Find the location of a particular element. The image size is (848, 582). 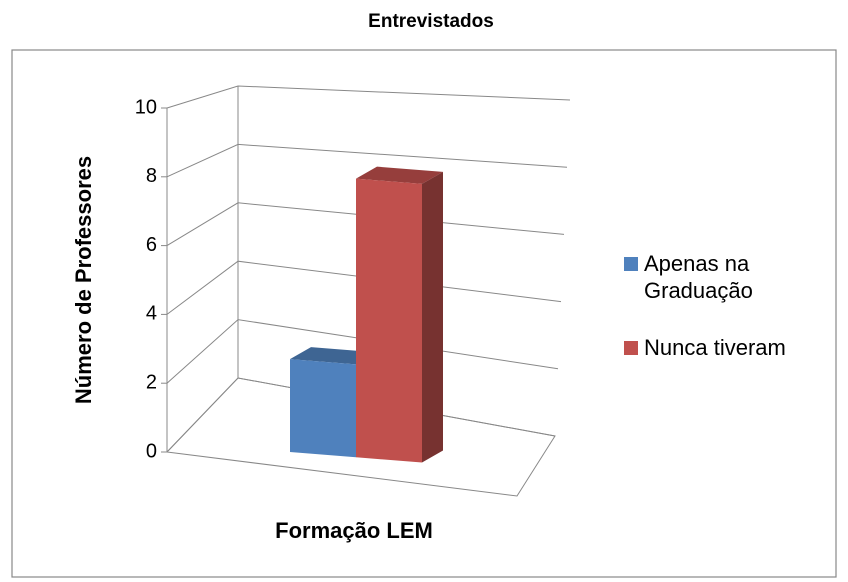

legend-entry: Apenas na Graduação is located at coordinates (698, 277).